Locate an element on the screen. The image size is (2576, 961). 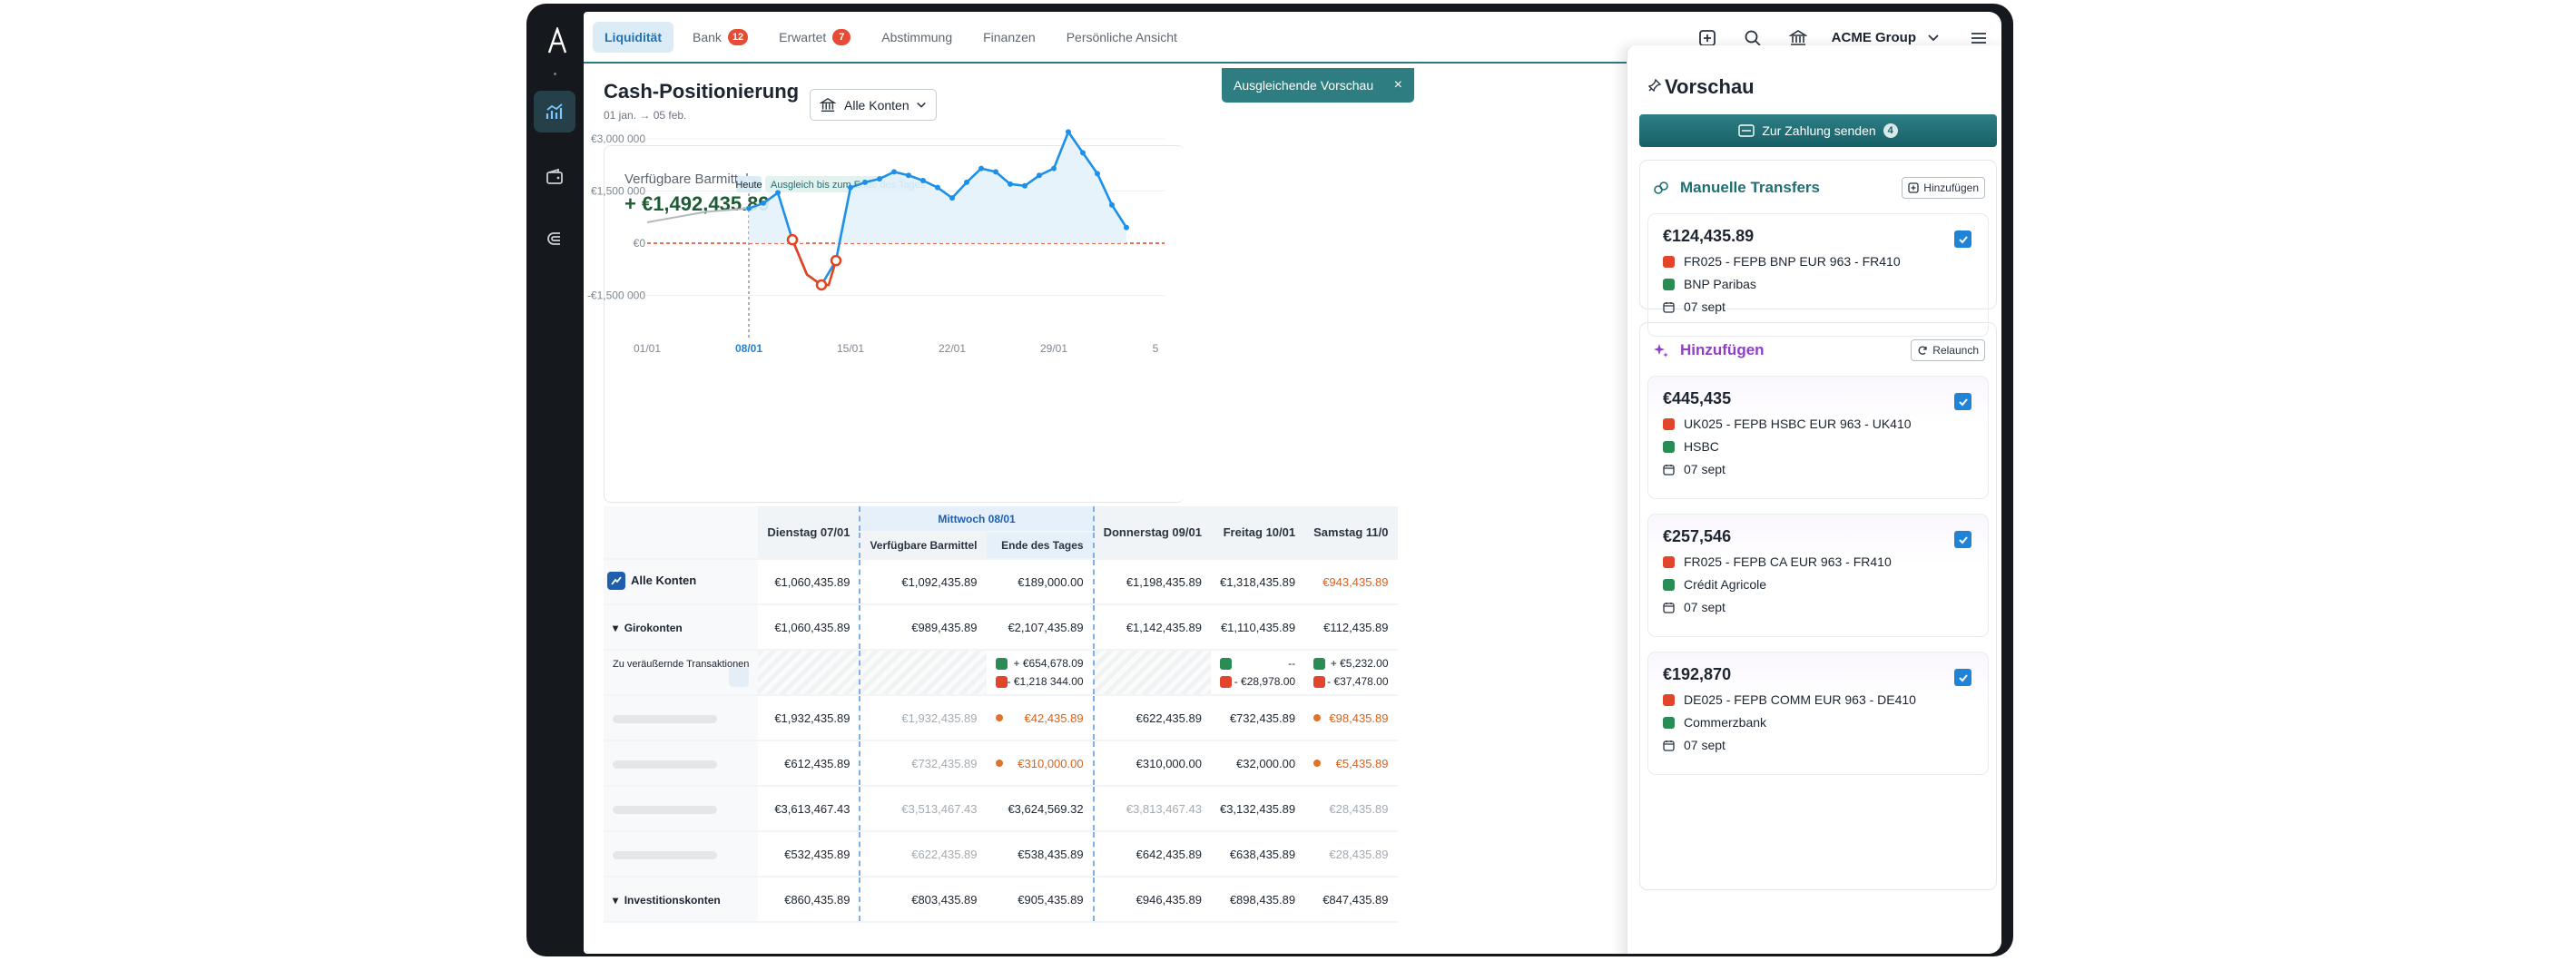
tab-finanzen: Finanzen is located at coordinates (1009, 37).